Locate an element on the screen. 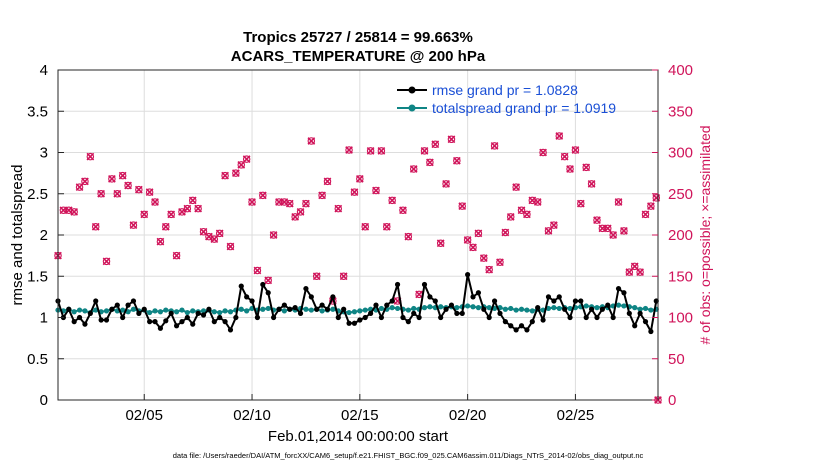 The image size is (830, 470). legend-rmse-marker is located at coordinates (412, 90).